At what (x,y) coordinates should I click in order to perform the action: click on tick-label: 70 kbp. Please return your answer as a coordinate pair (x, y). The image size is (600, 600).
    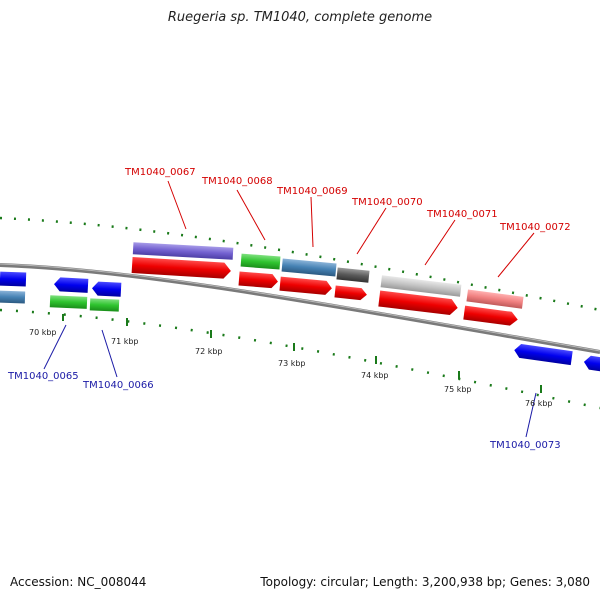
    Looking at the image, I should click on (43, 332).